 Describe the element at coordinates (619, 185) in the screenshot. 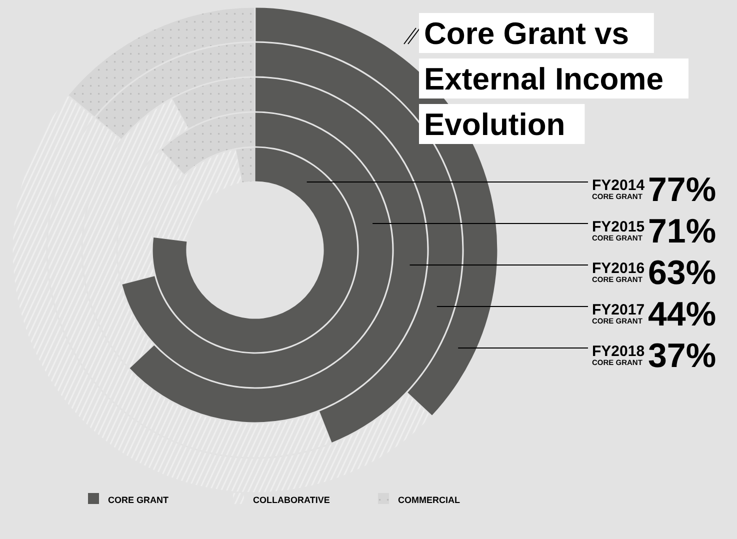

I see `slice-label: FY2014` at that location.